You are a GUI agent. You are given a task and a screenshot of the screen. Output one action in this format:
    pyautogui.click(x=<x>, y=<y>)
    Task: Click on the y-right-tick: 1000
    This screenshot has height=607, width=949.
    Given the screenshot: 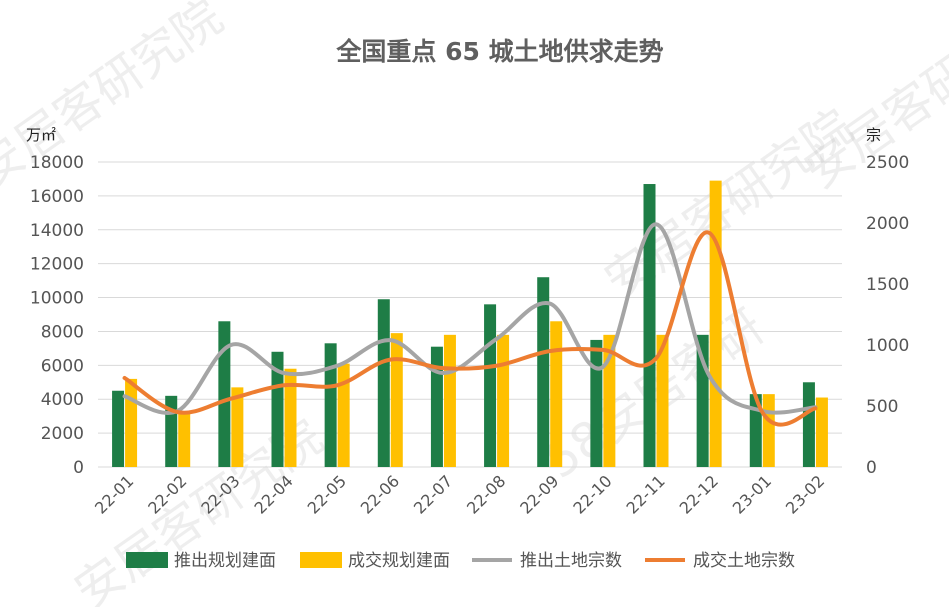 What is the action you would take?
    pyautogui.click(x=887, y=346)
    